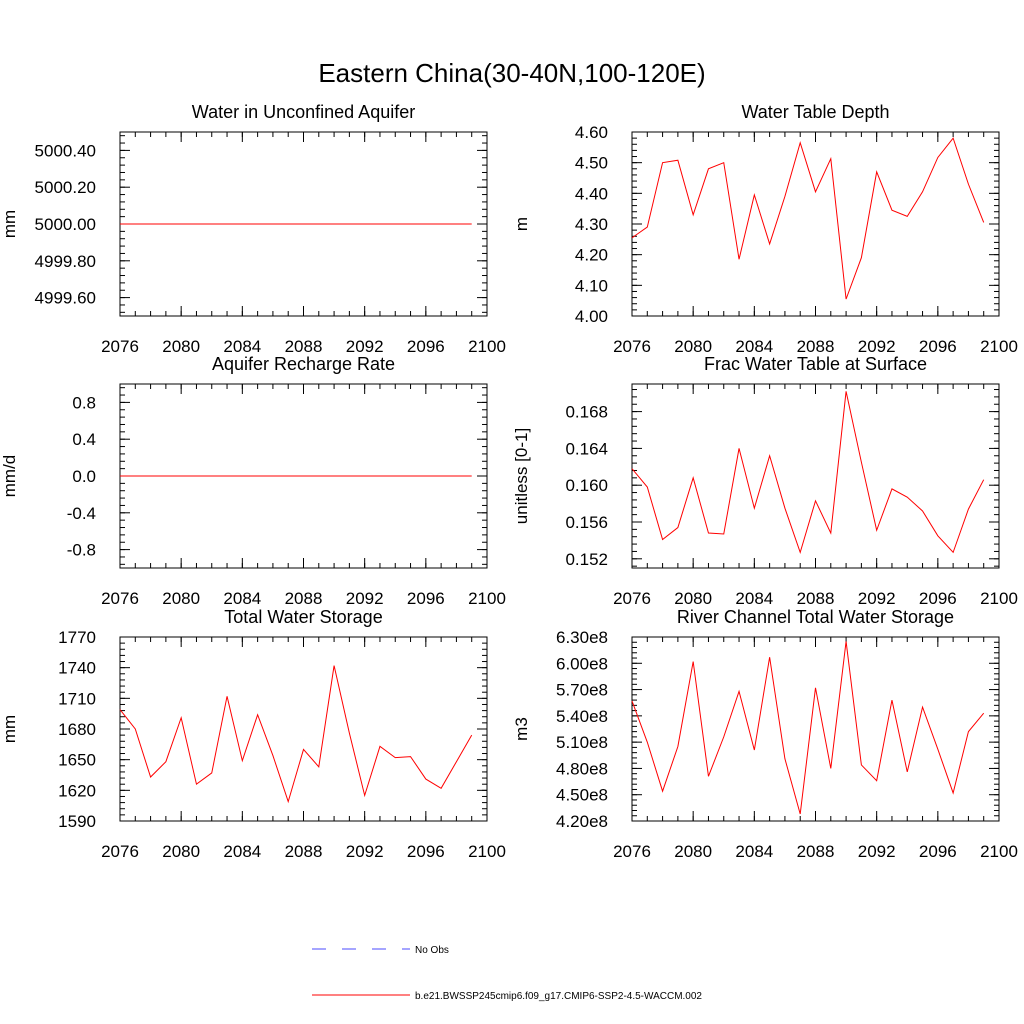 This screenshot has height=1024, width=1024. What do you see at coordinates (432, 950) in the screenshot?
I see `legend-label-obs: No Obs` at bounding box center [432, 950].